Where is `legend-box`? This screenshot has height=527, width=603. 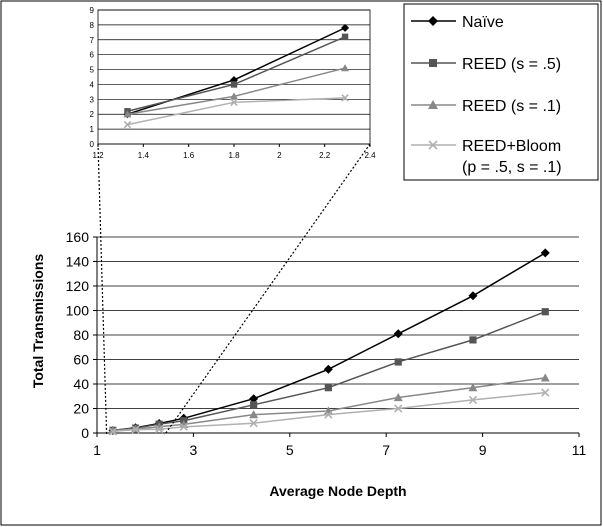 legend-box is located at coordinates (501, 92).